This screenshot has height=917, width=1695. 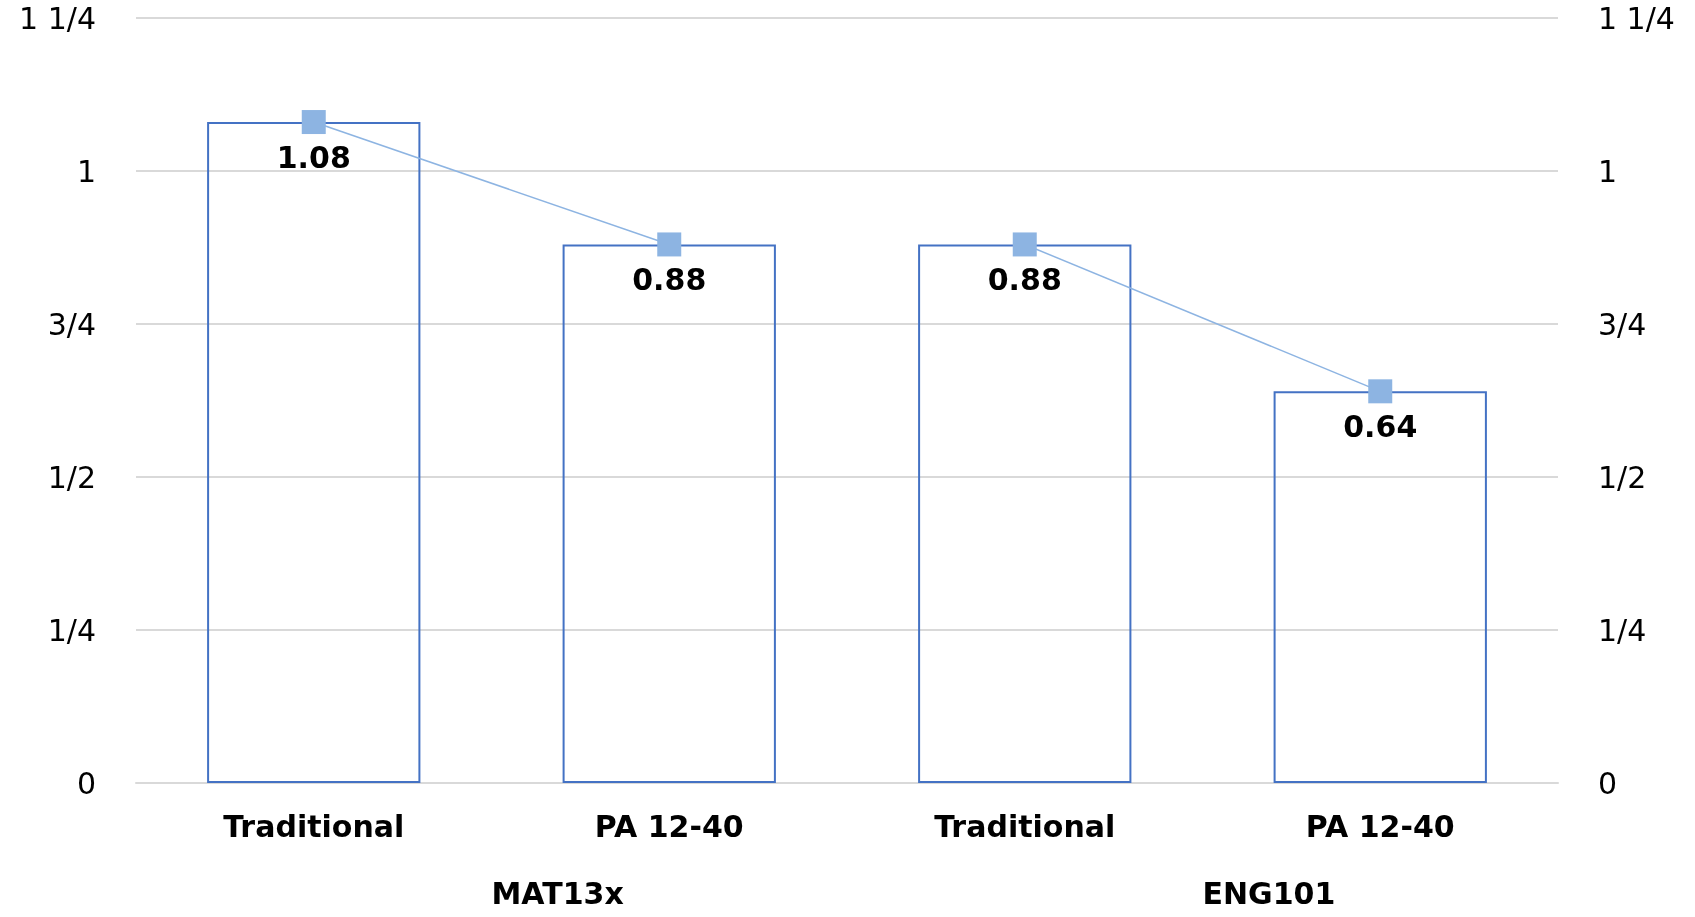 What do you see at coordinates (1608, 171) in the screenshot?
I see `y2-tick-label: 1` at bounding box center [1608, 171].